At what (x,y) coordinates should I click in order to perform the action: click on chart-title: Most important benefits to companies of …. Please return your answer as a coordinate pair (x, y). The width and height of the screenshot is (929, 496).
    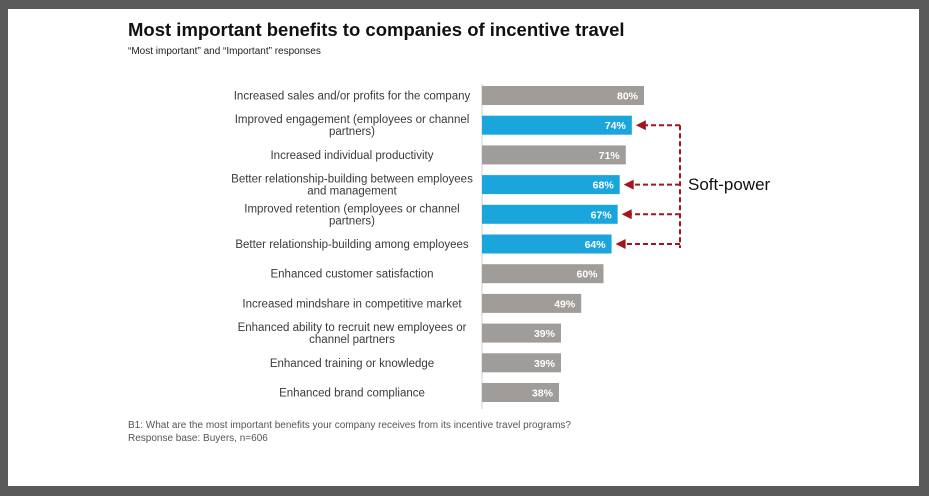
    Looking at the image, I should click on (376, 29).